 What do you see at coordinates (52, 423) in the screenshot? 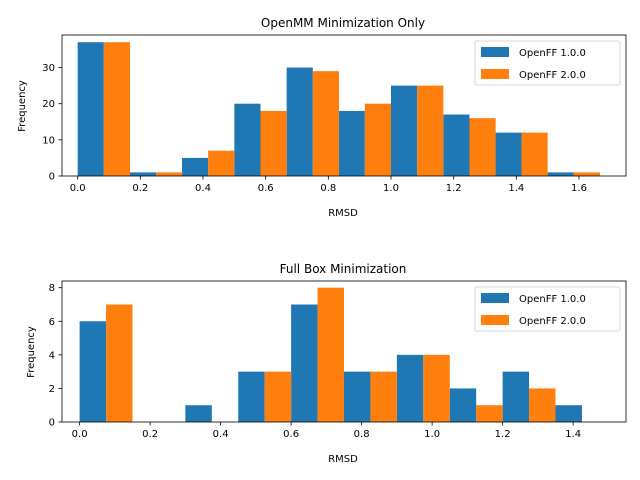
I see `y-tick-label-bottom: 0` at bounding box center [52, 423].